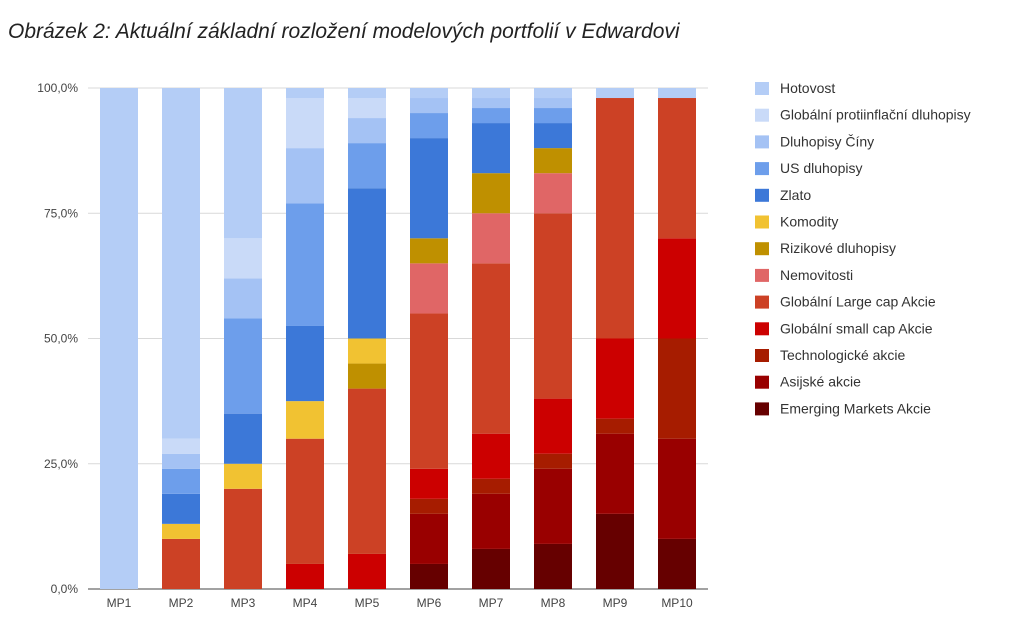 This screenshot has width=1024, height=639. Describe the element at coordinates (816, 275) in the screenshot. I see `legend-label: Nemovitosti` at that location.